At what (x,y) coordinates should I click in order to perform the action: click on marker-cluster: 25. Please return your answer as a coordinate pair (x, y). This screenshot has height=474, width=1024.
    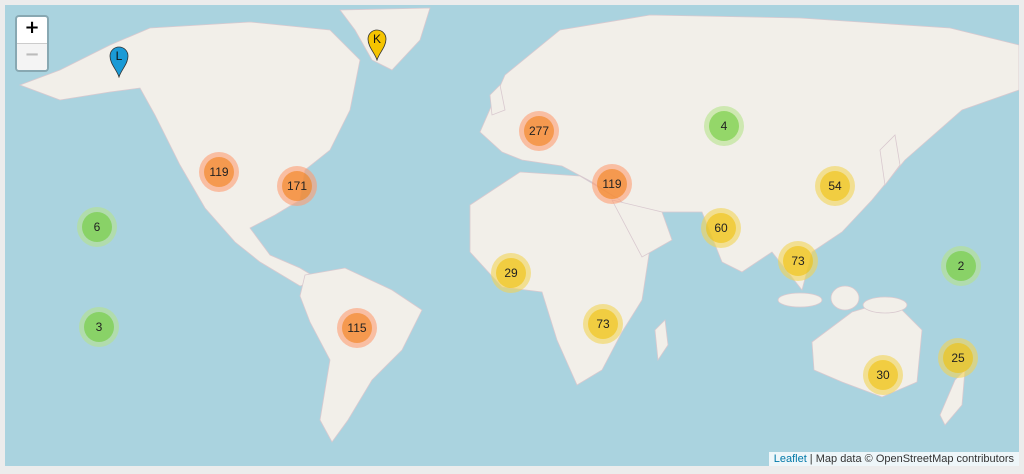
    Looking at the image, I should click on (958, 358).